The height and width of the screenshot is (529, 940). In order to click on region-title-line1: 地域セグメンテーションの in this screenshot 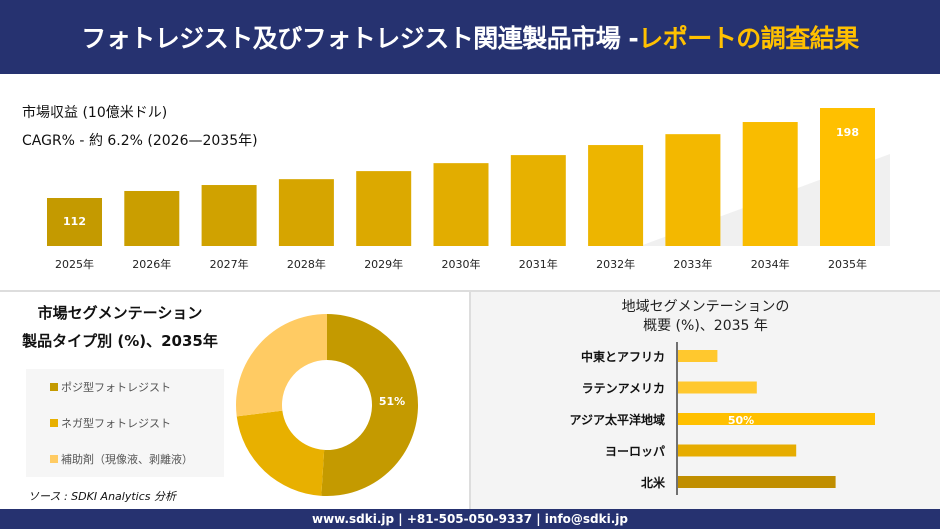, I will do `click(705, 307)`.